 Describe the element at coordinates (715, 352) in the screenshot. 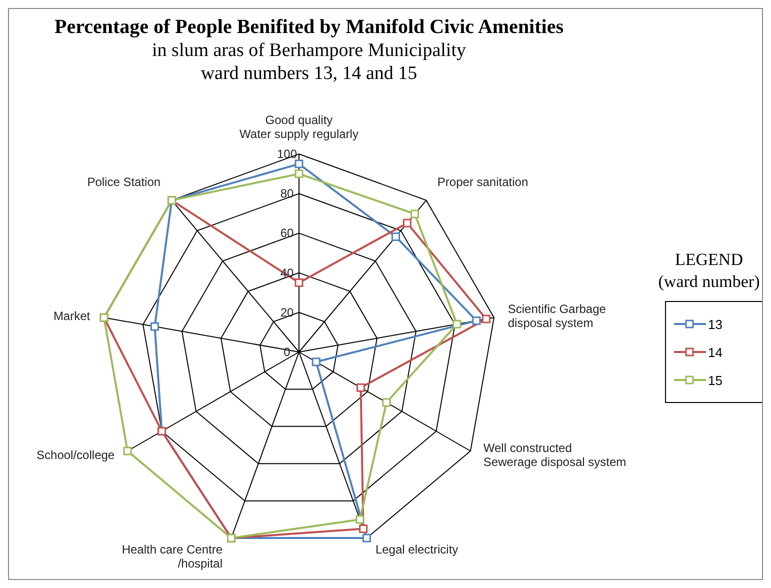

I see `legend-label: 14` at that location.